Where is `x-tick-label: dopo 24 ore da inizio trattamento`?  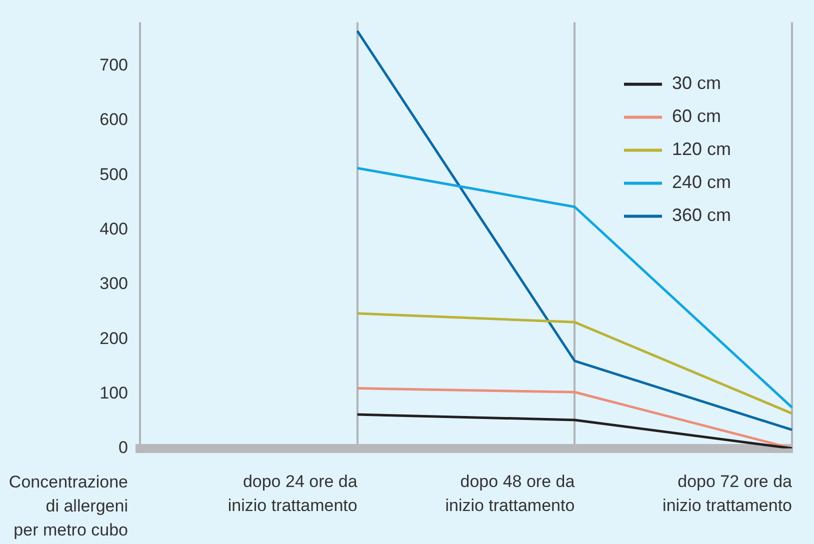 x-tick-label: dopo 24 ore da inizio trattamento is located at coordinates (293, 493).